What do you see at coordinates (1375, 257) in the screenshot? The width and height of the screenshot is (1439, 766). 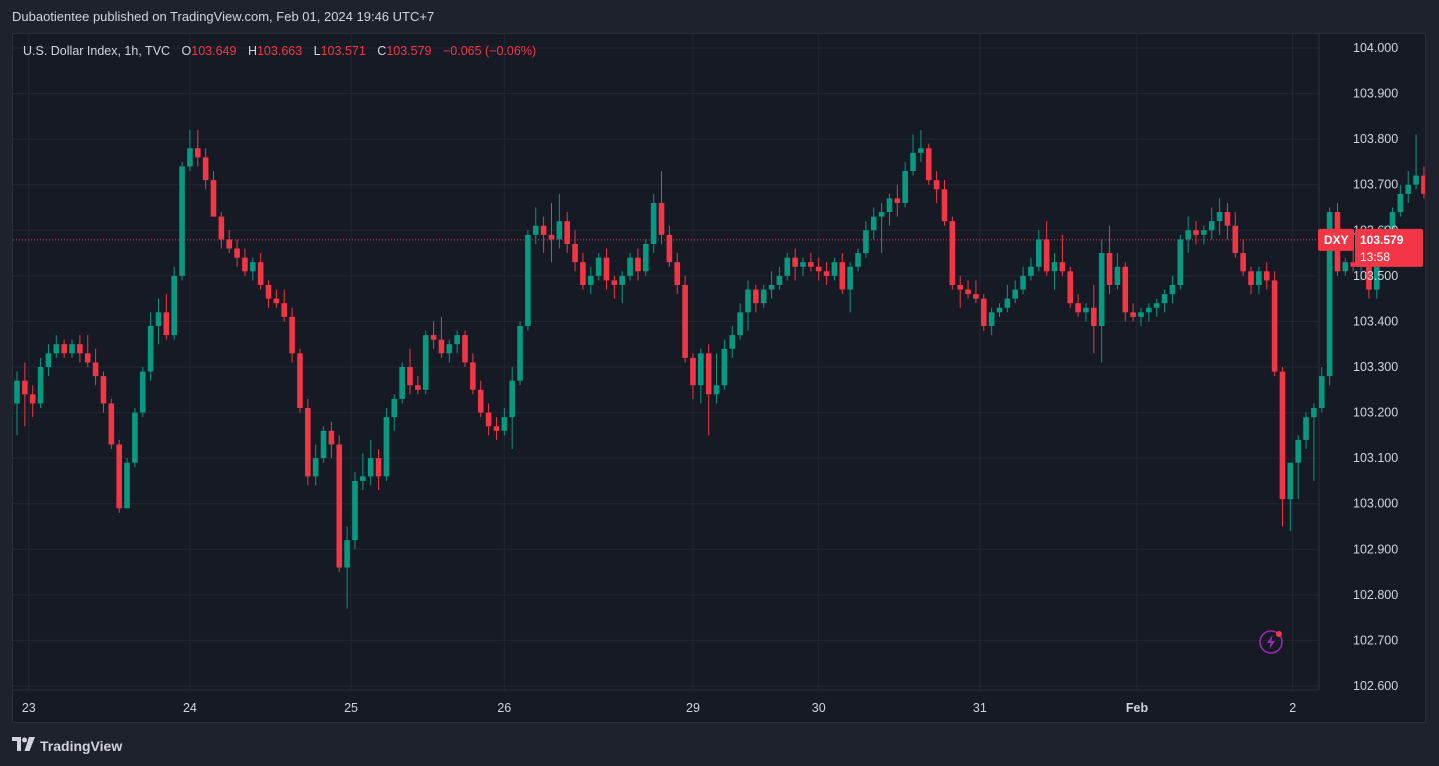 I see `bar-countdown: 13:58` at bounding box center [1375, 257].